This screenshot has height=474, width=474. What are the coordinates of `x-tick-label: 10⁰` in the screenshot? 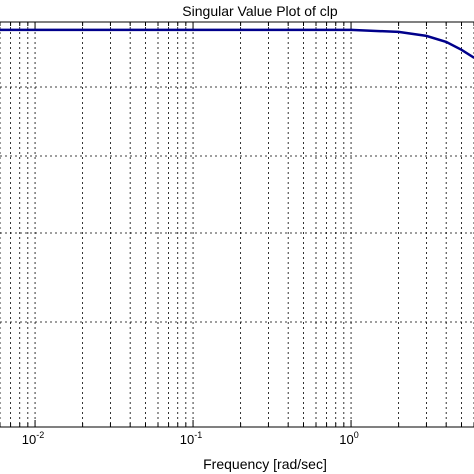 It's located at (348, 438).